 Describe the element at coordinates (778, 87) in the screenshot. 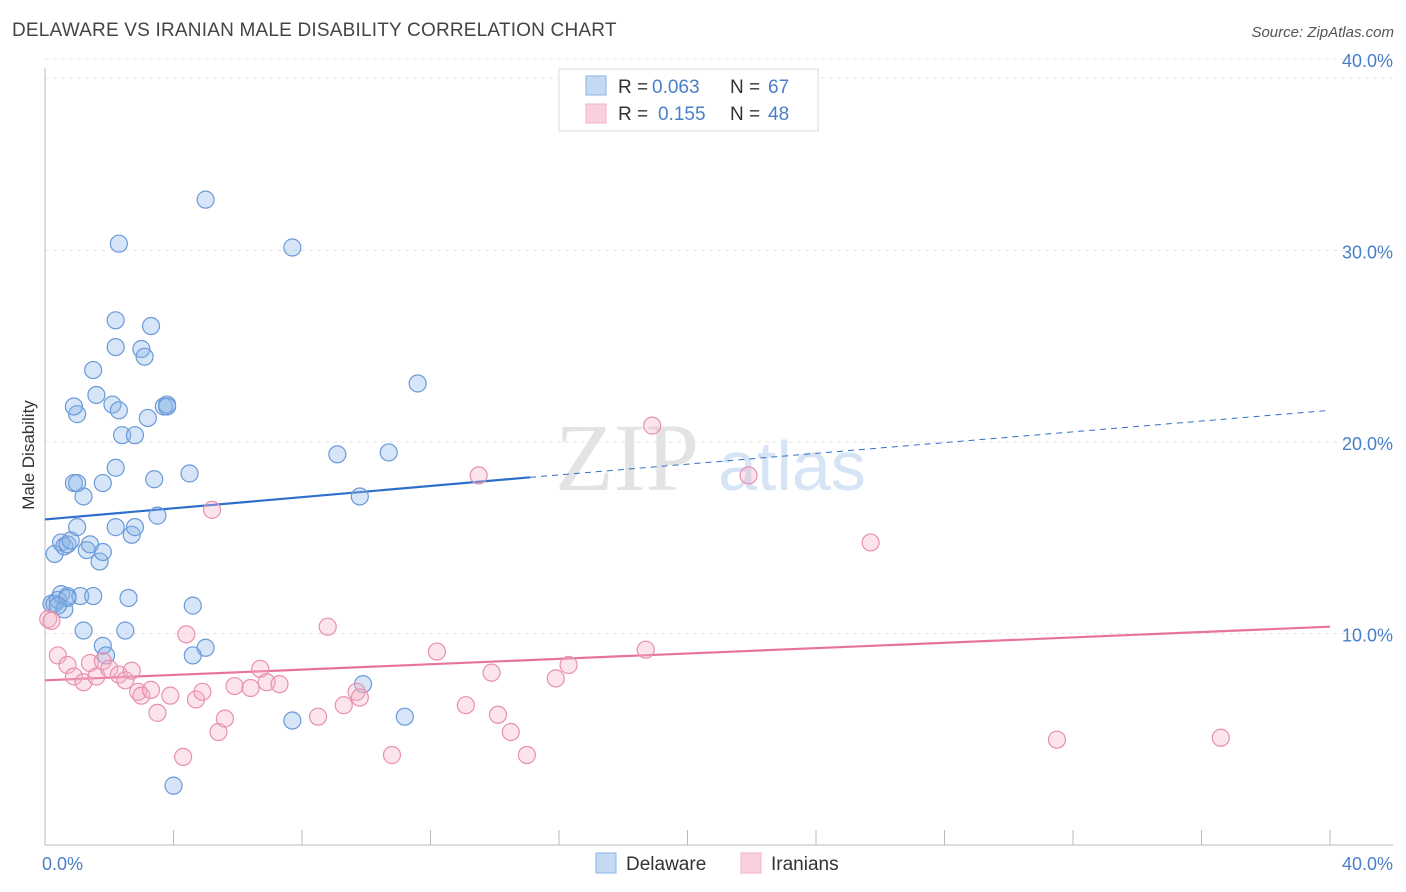

I see `legend-n-value-1: 67` at that location.